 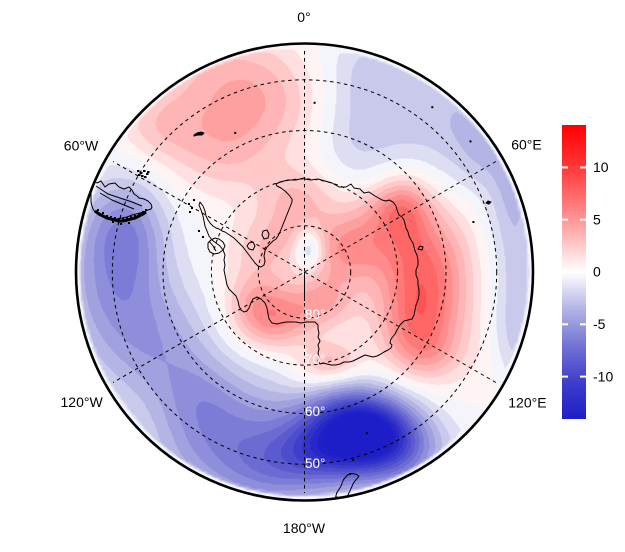 What do you see at coordinates (81, 146) in the screenshot?
I see `svg-text: 60°W` at bounding box center [81, 146].